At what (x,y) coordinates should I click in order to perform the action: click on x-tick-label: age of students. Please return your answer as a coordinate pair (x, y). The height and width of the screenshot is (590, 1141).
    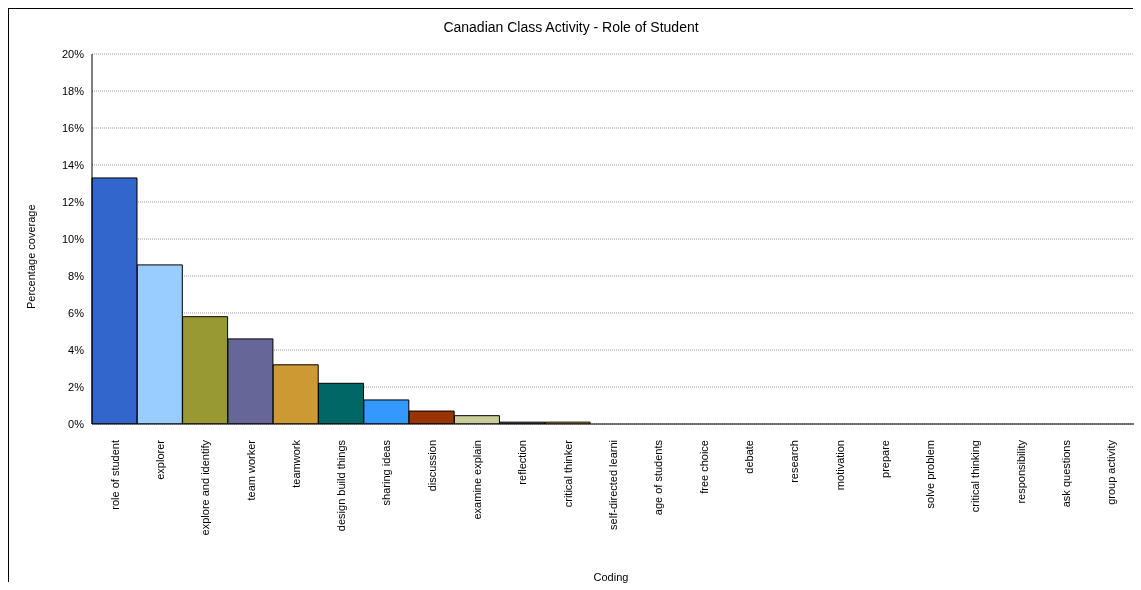
    Looking at the image, I should click on (658, 477).